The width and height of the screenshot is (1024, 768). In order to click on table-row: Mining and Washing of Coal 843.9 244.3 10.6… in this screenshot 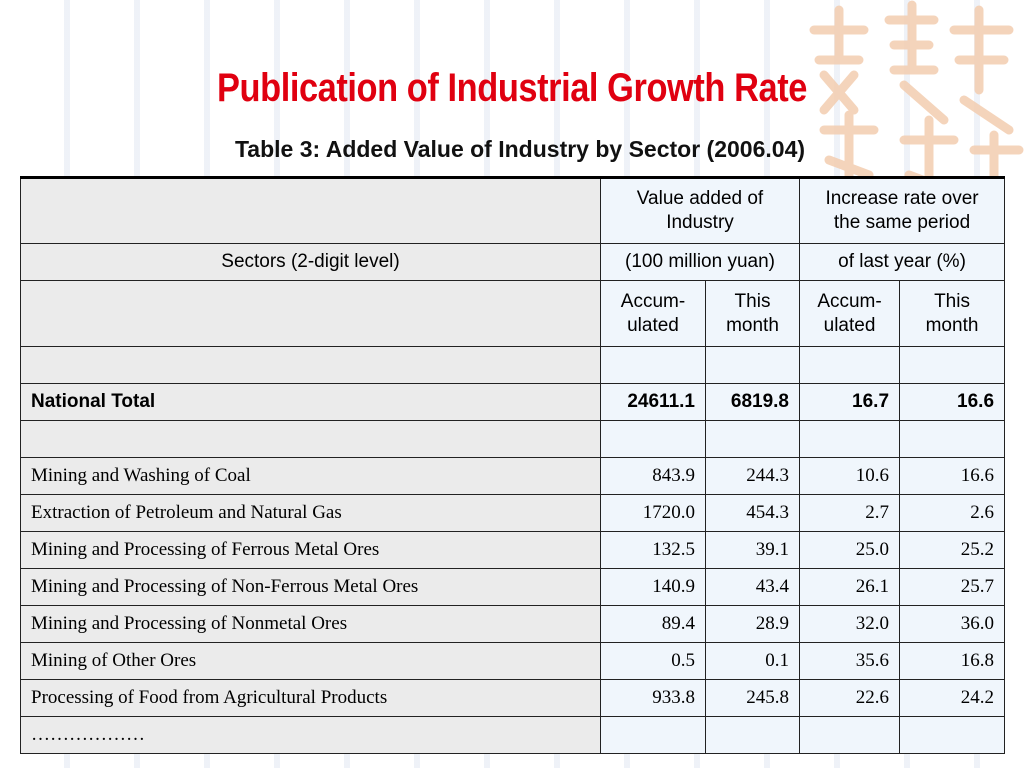, I will do `click(513, 476)`.